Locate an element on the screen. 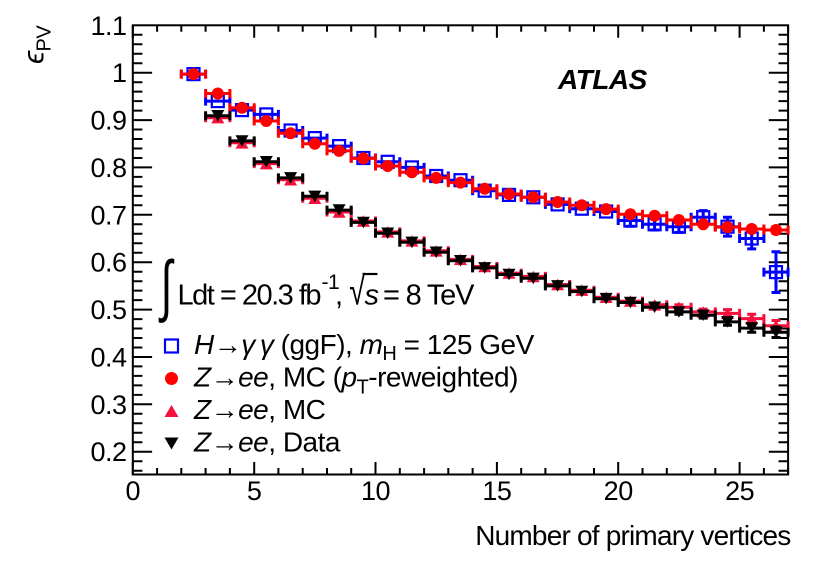  svg-text: ATLAS is located at coordinates (602, 79).